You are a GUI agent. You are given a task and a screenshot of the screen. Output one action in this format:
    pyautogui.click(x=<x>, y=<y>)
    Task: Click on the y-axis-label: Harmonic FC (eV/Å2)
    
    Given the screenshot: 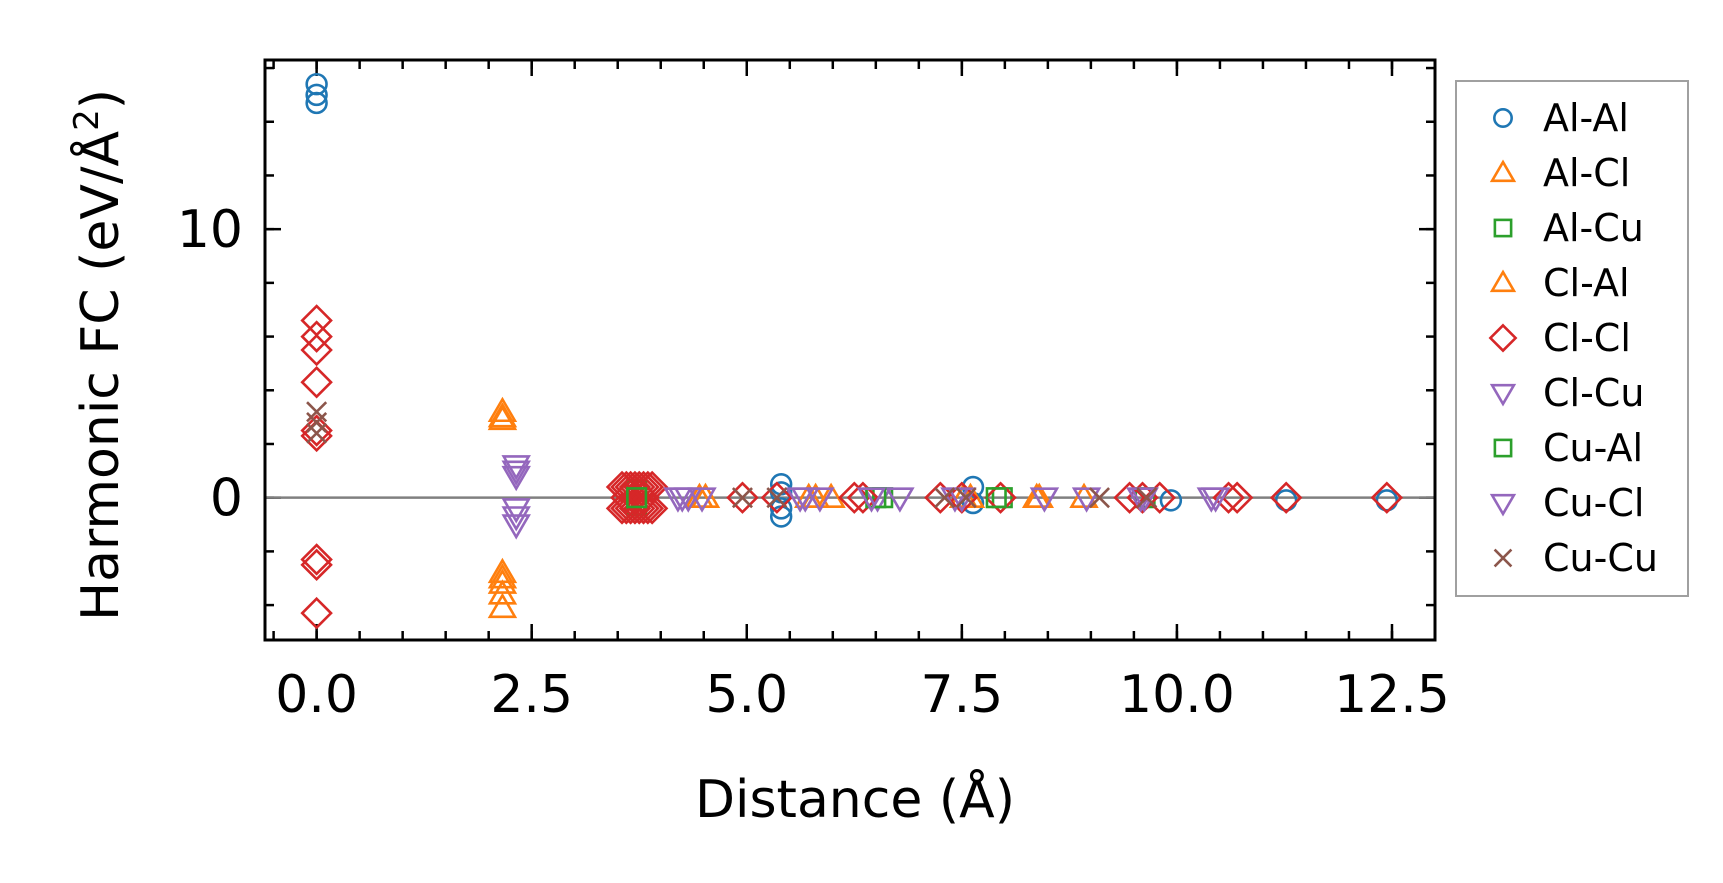 What is the action you would take?
    pyautogui.click(x=99, y=355)
    